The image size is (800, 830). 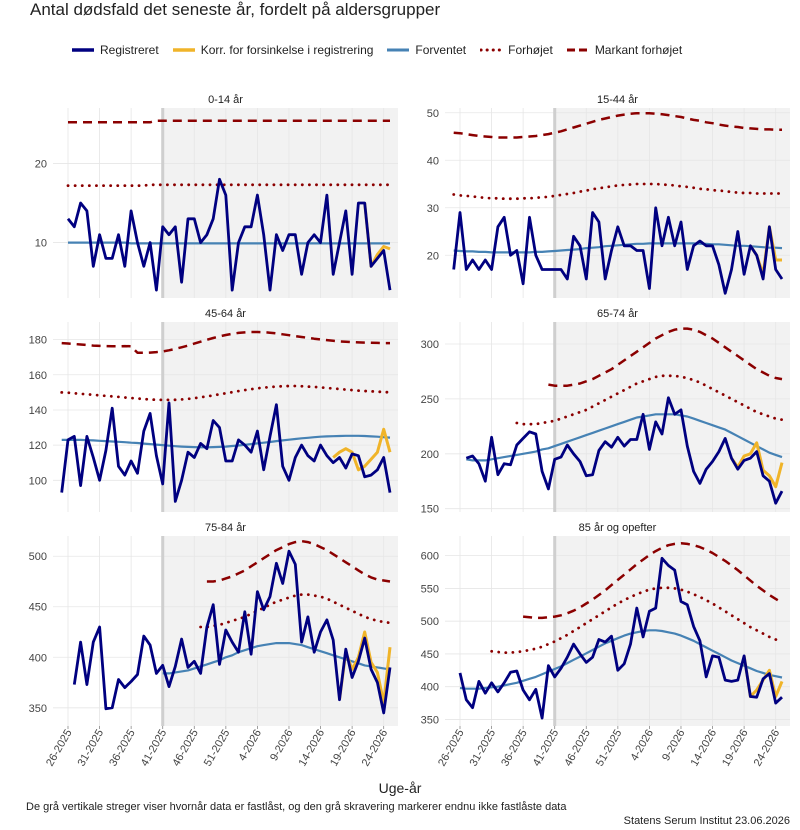 What do you see at coordinates (38, 608) in the screenshot?
I see `panel-75-84-r-y-tick-label: 450` at bounding box center [38, 608].